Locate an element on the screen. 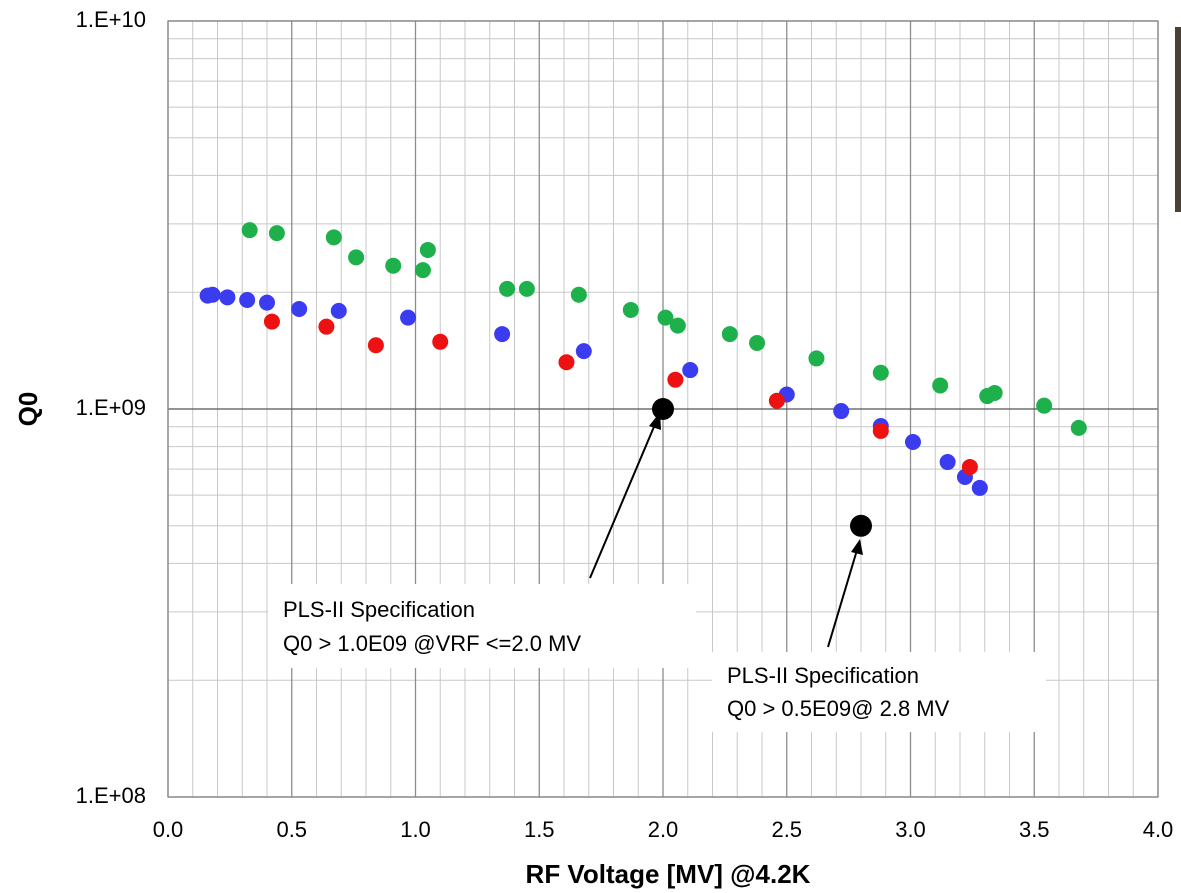 The height and width of the screenshot is (893, 1181). photo-fragment is located at coordinates (1178, 119).